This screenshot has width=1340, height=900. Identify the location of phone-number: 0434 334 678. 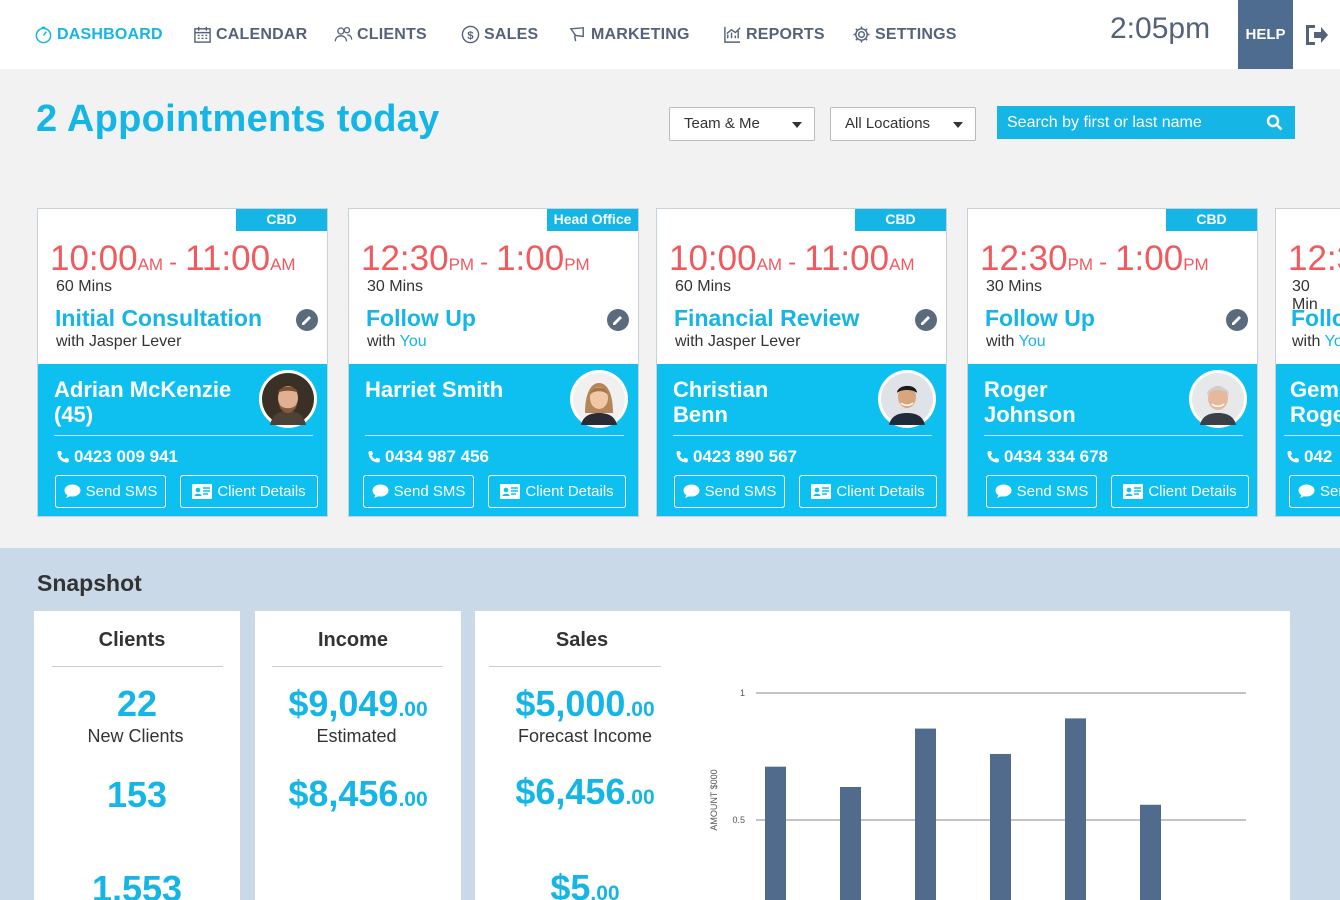
(1047, 457).